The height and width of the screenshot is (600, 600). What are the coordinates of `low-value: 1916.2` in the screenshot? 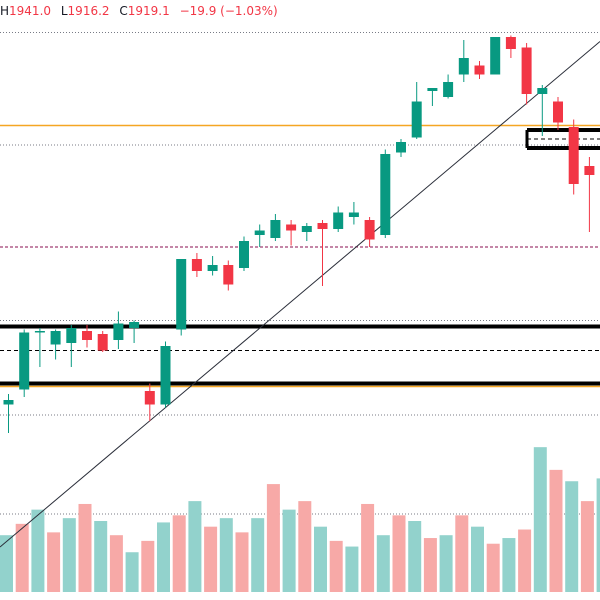 It's located at (88, 11).